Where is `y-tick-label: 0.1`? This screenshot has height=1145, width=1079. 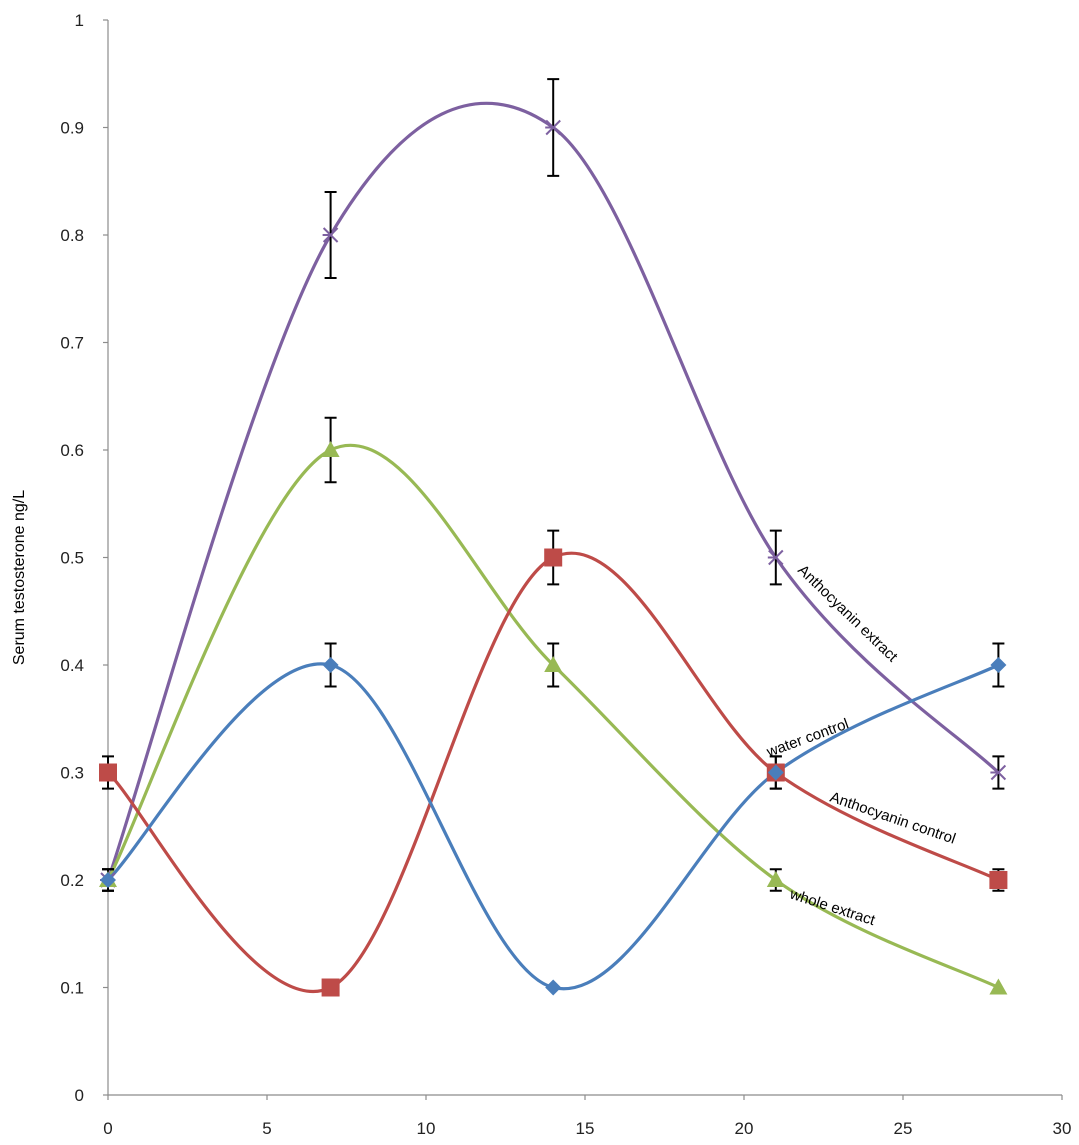 y-tick-label: 0.1 is located at coordinates (72, 988).